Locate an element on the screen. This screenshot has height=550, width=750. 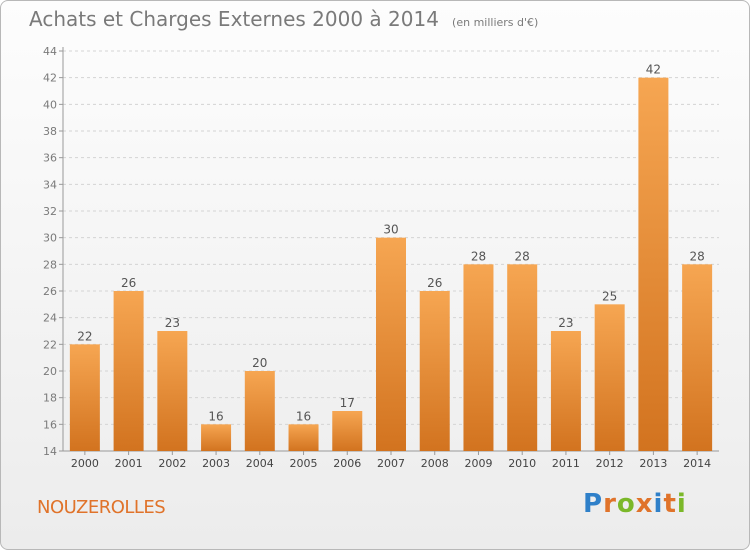
y-tick-label: 42 is located at coordinates (50, 78).